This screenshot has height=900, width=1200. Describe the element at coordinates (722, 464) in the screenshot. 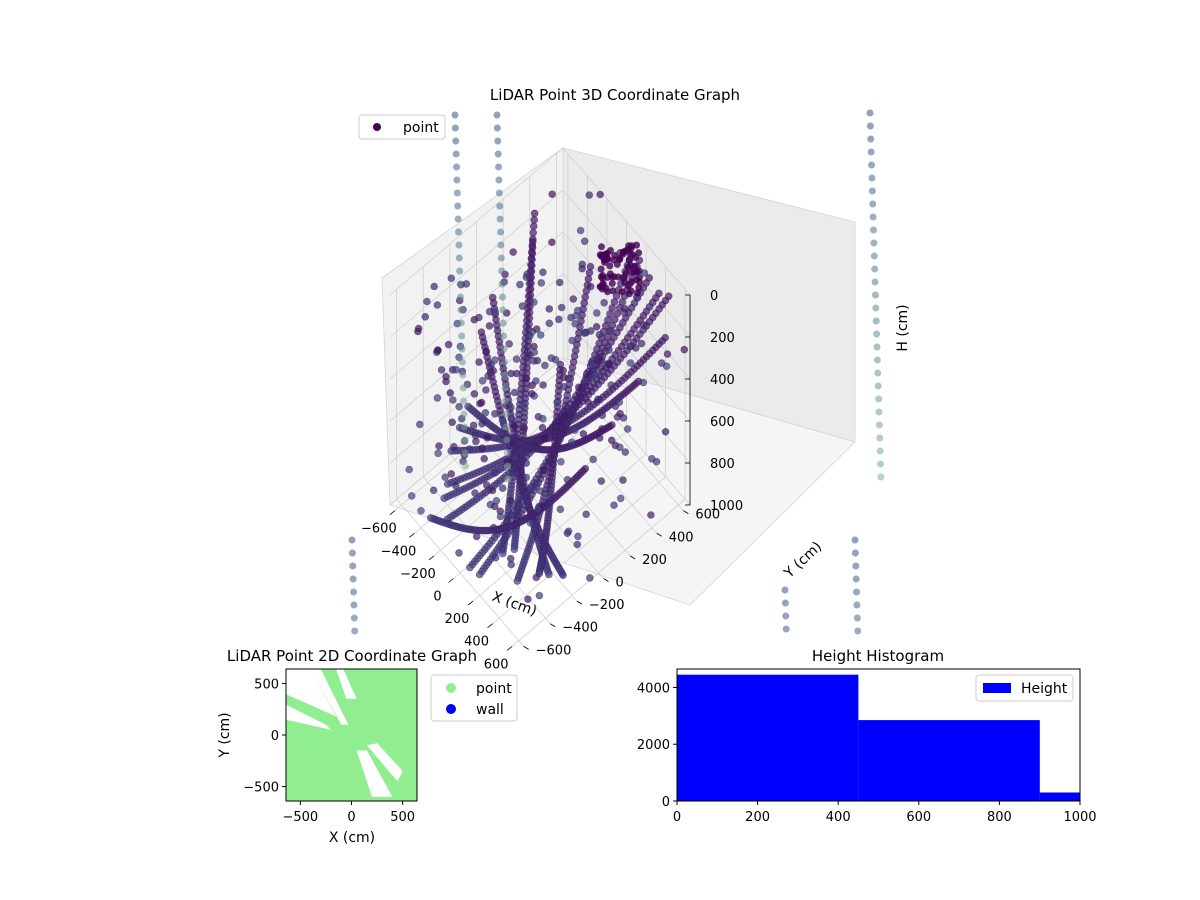

I see `z-tick-label-3d: 800` at that location.